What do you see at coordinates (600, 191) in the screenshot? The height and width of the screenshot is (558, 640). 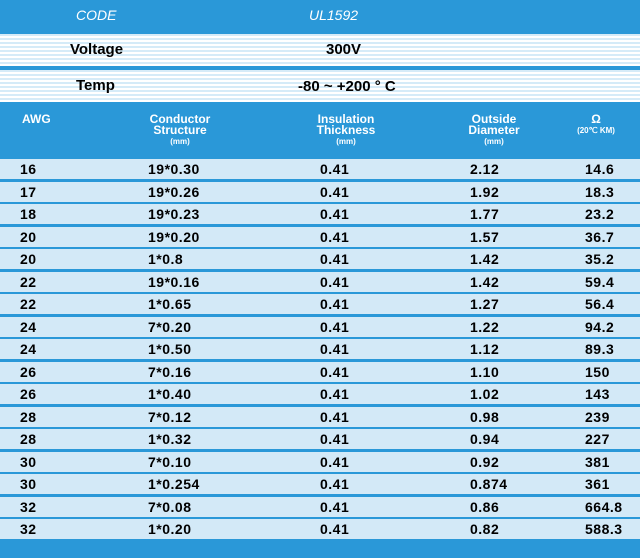 I see `table-cell: 18.3` at bounding box center [600, 191].